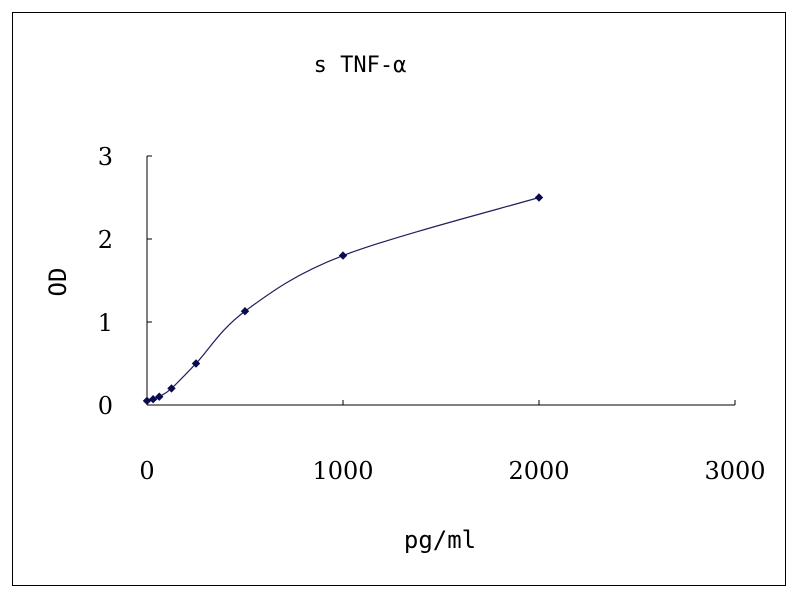 This screenshot has width=800, height=600. Describe the element at coordinates (105, 240) in the screenshot. I see `y-tick-label: 2` at that location.